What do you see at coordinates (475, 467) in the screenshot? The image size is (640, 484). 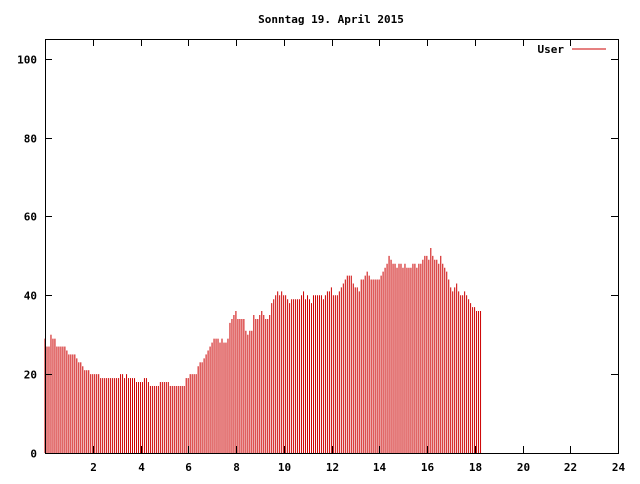 I see `x-tick-label-8: 18` at bounding box center [475, 467].